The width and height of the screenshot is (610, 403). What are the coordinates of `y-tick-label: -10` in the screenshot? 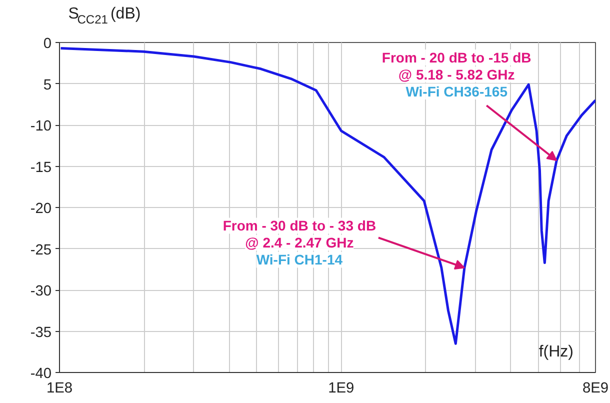 It's located at (41, 126).